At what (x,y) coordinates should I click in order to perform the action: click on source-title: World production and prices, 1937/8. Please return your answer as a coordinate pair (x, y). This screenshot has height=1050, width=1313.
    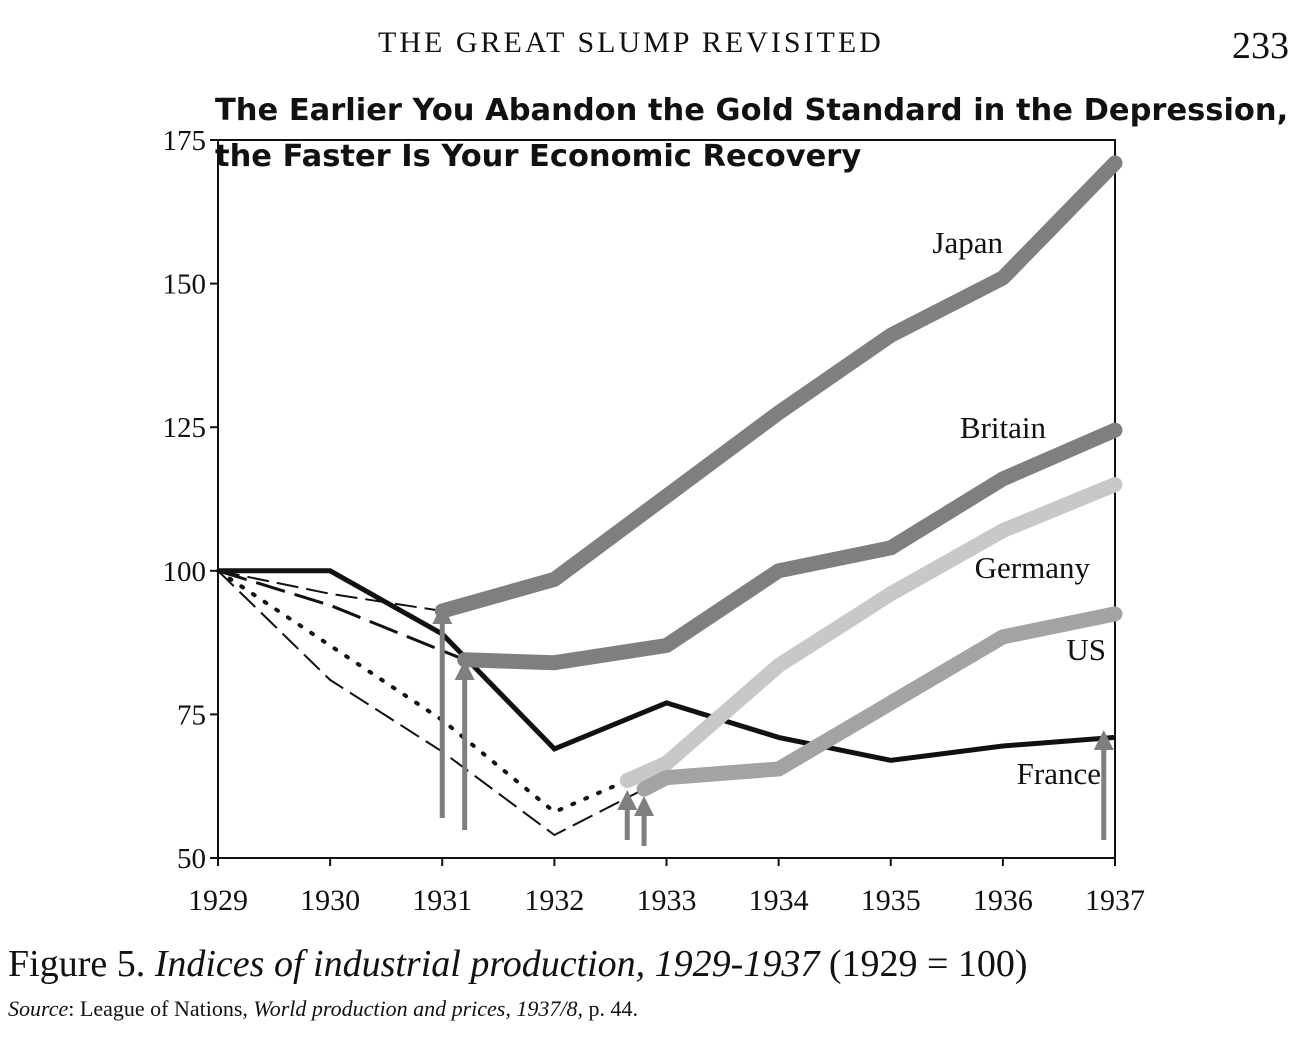
    Looking at the image, I should click on (415, 1008).